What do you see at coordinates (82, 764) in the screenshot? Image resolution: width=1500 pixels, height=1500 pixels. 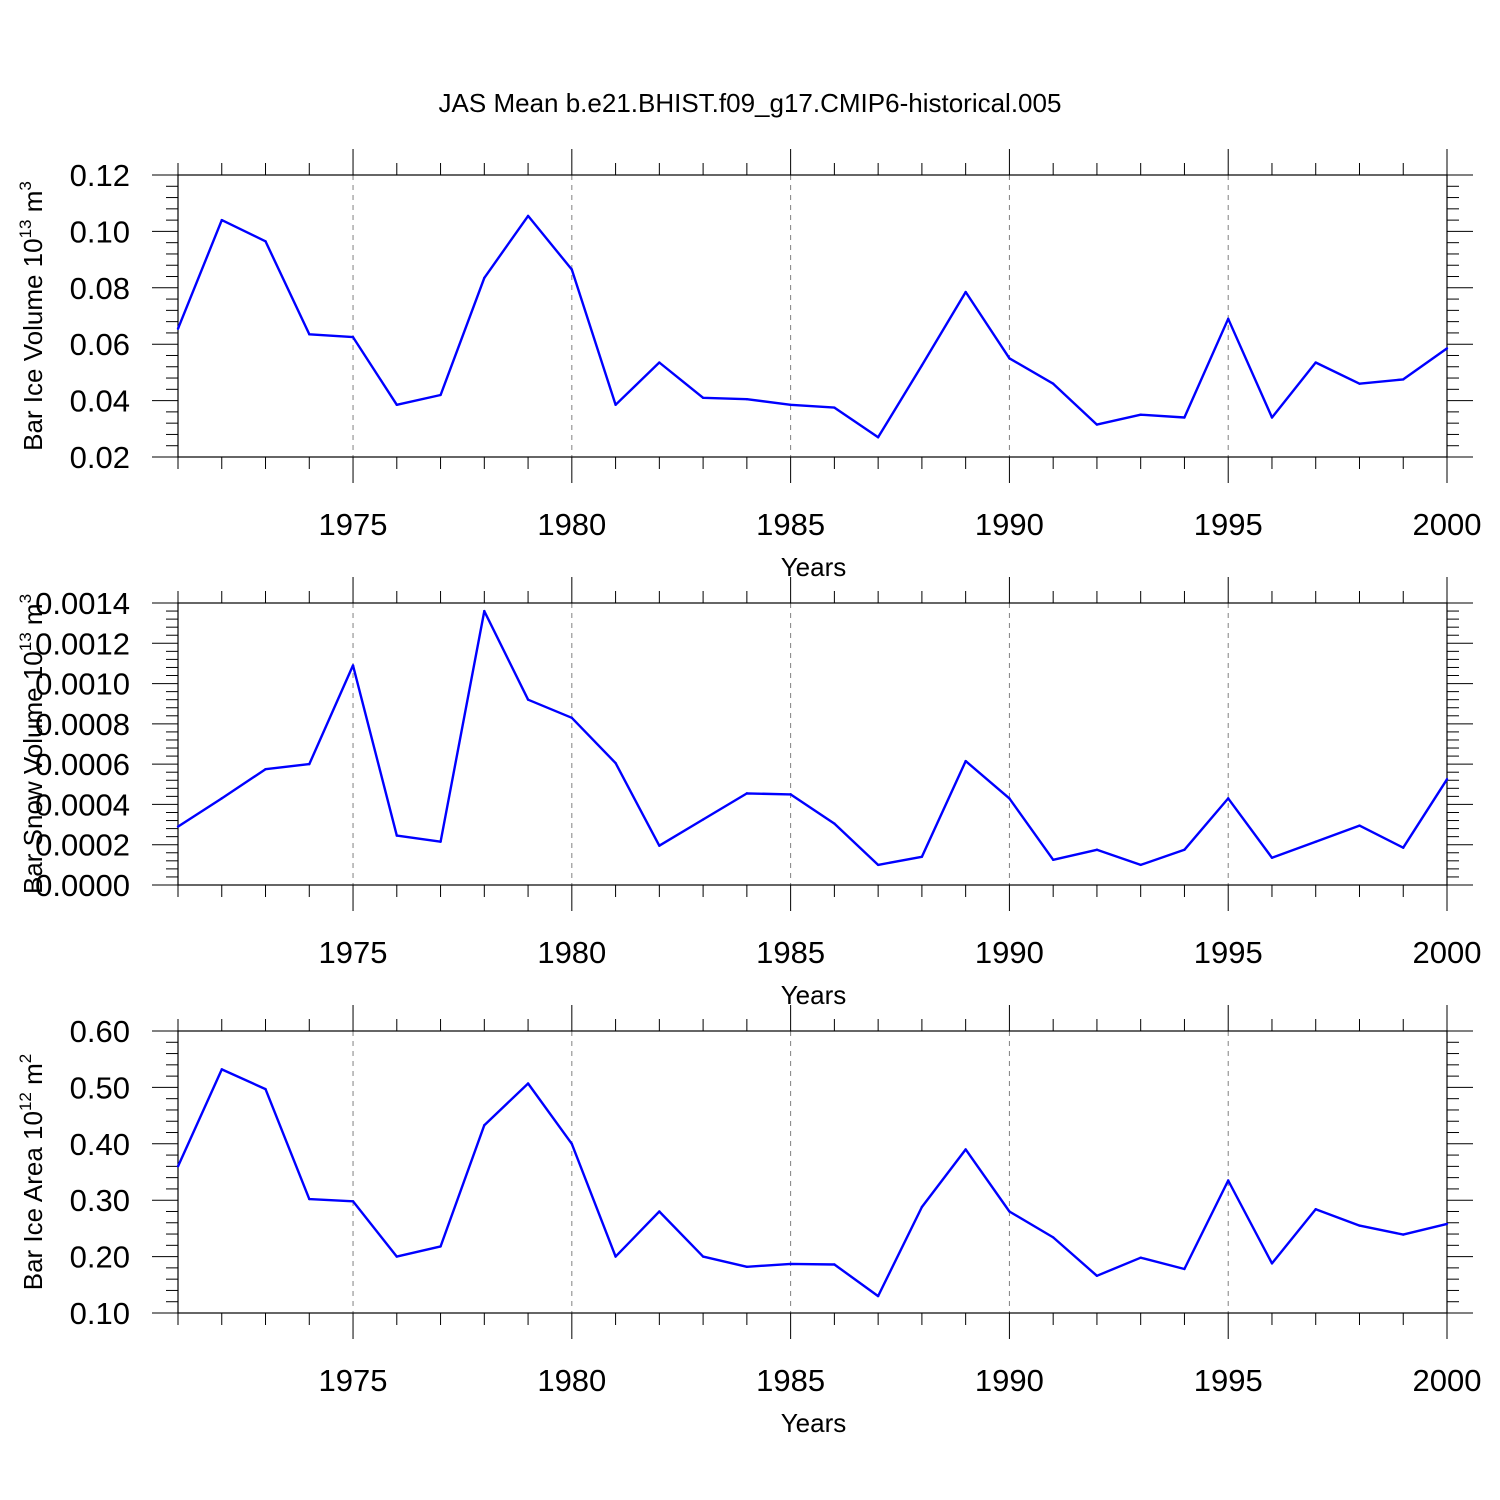 I see `y-tick-label: 0.0006` at bounding box center [82, 764].